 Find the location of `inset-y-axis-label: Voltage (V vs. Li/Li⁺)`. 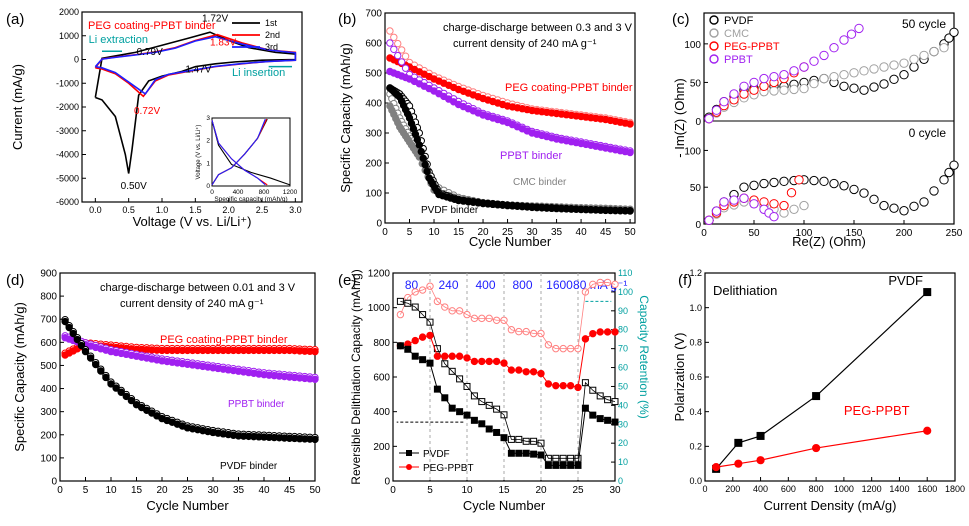

inset-y-axis-label: Voltage (V vs. Li/Li⁺) is located at coordinates (198, 152).